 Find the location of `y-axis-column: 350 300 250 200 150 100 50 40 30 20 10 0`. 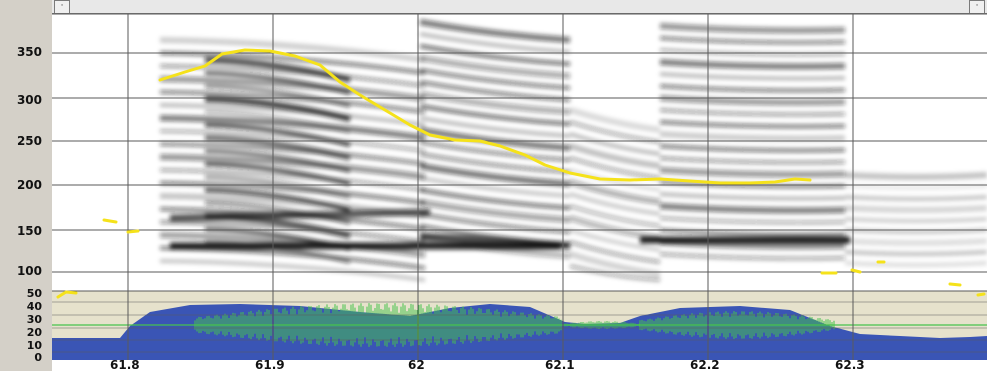

y-axis-column: 350 300 250 200 150 100 50 40 30 20 10 0 is located at coordinates (26, 185).